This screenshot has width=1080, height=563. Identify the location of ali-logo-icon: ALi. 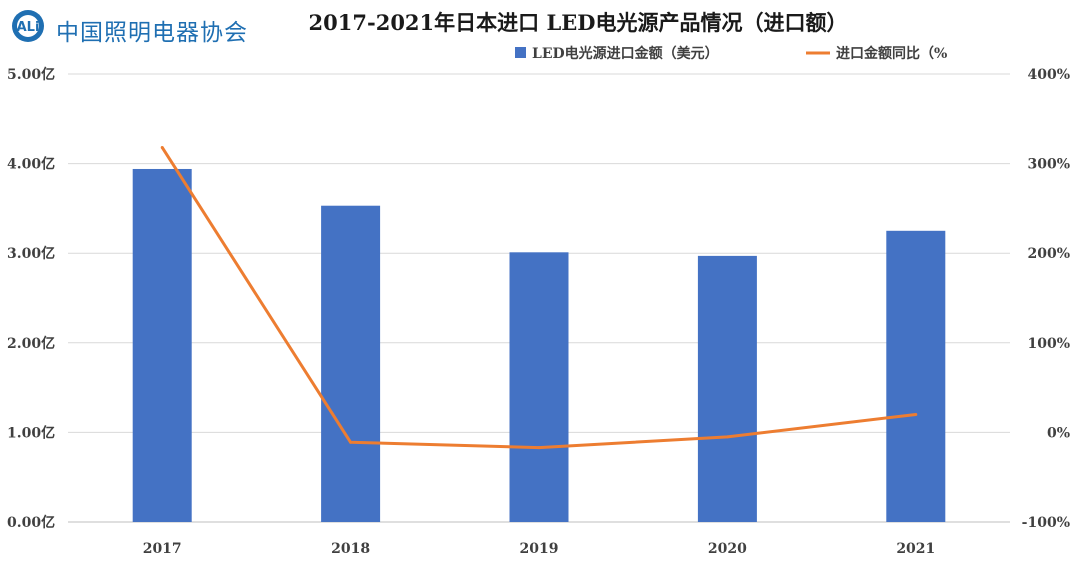
(28, 26).